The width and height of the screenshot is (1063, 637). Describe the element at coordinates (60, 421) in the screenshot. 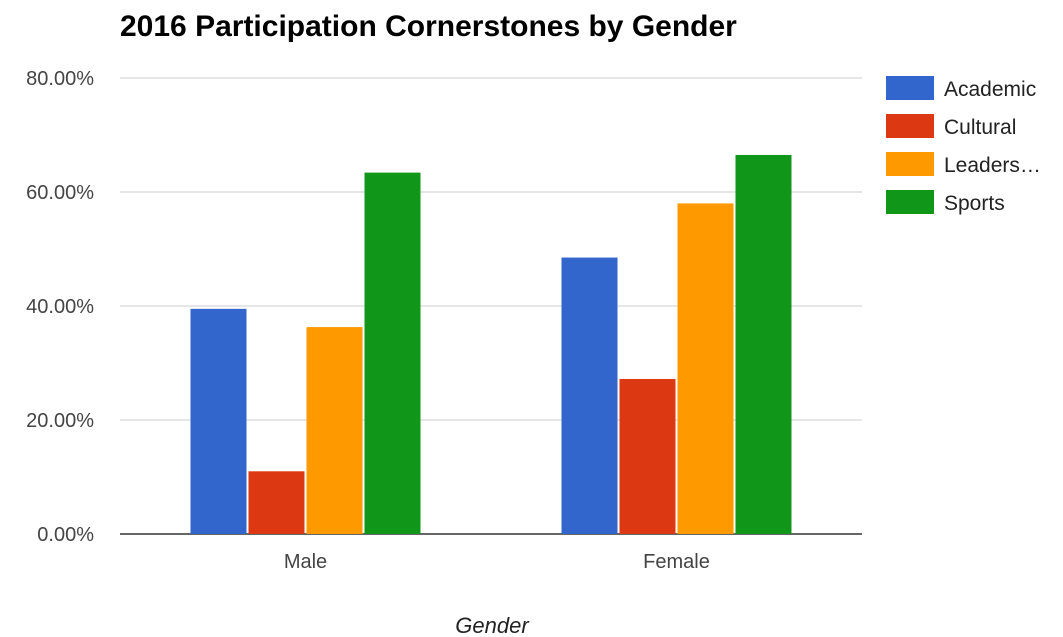

I see `y-tick-label: 20.00%` at that location.